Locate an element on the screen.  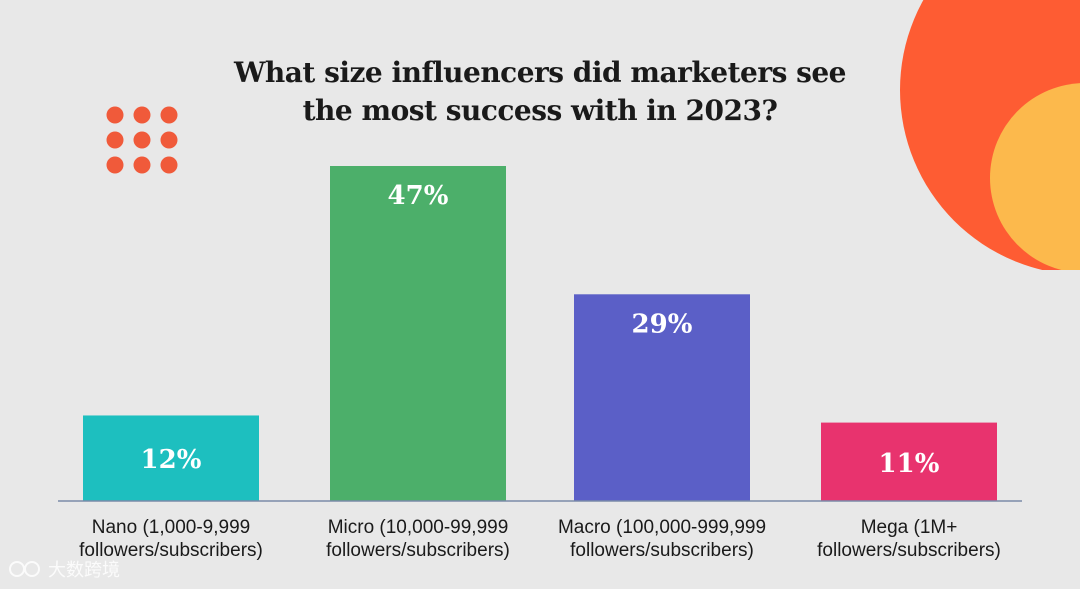
chart-title-line-1: What size influencers did marketers see is located at coordinates (540, 72).